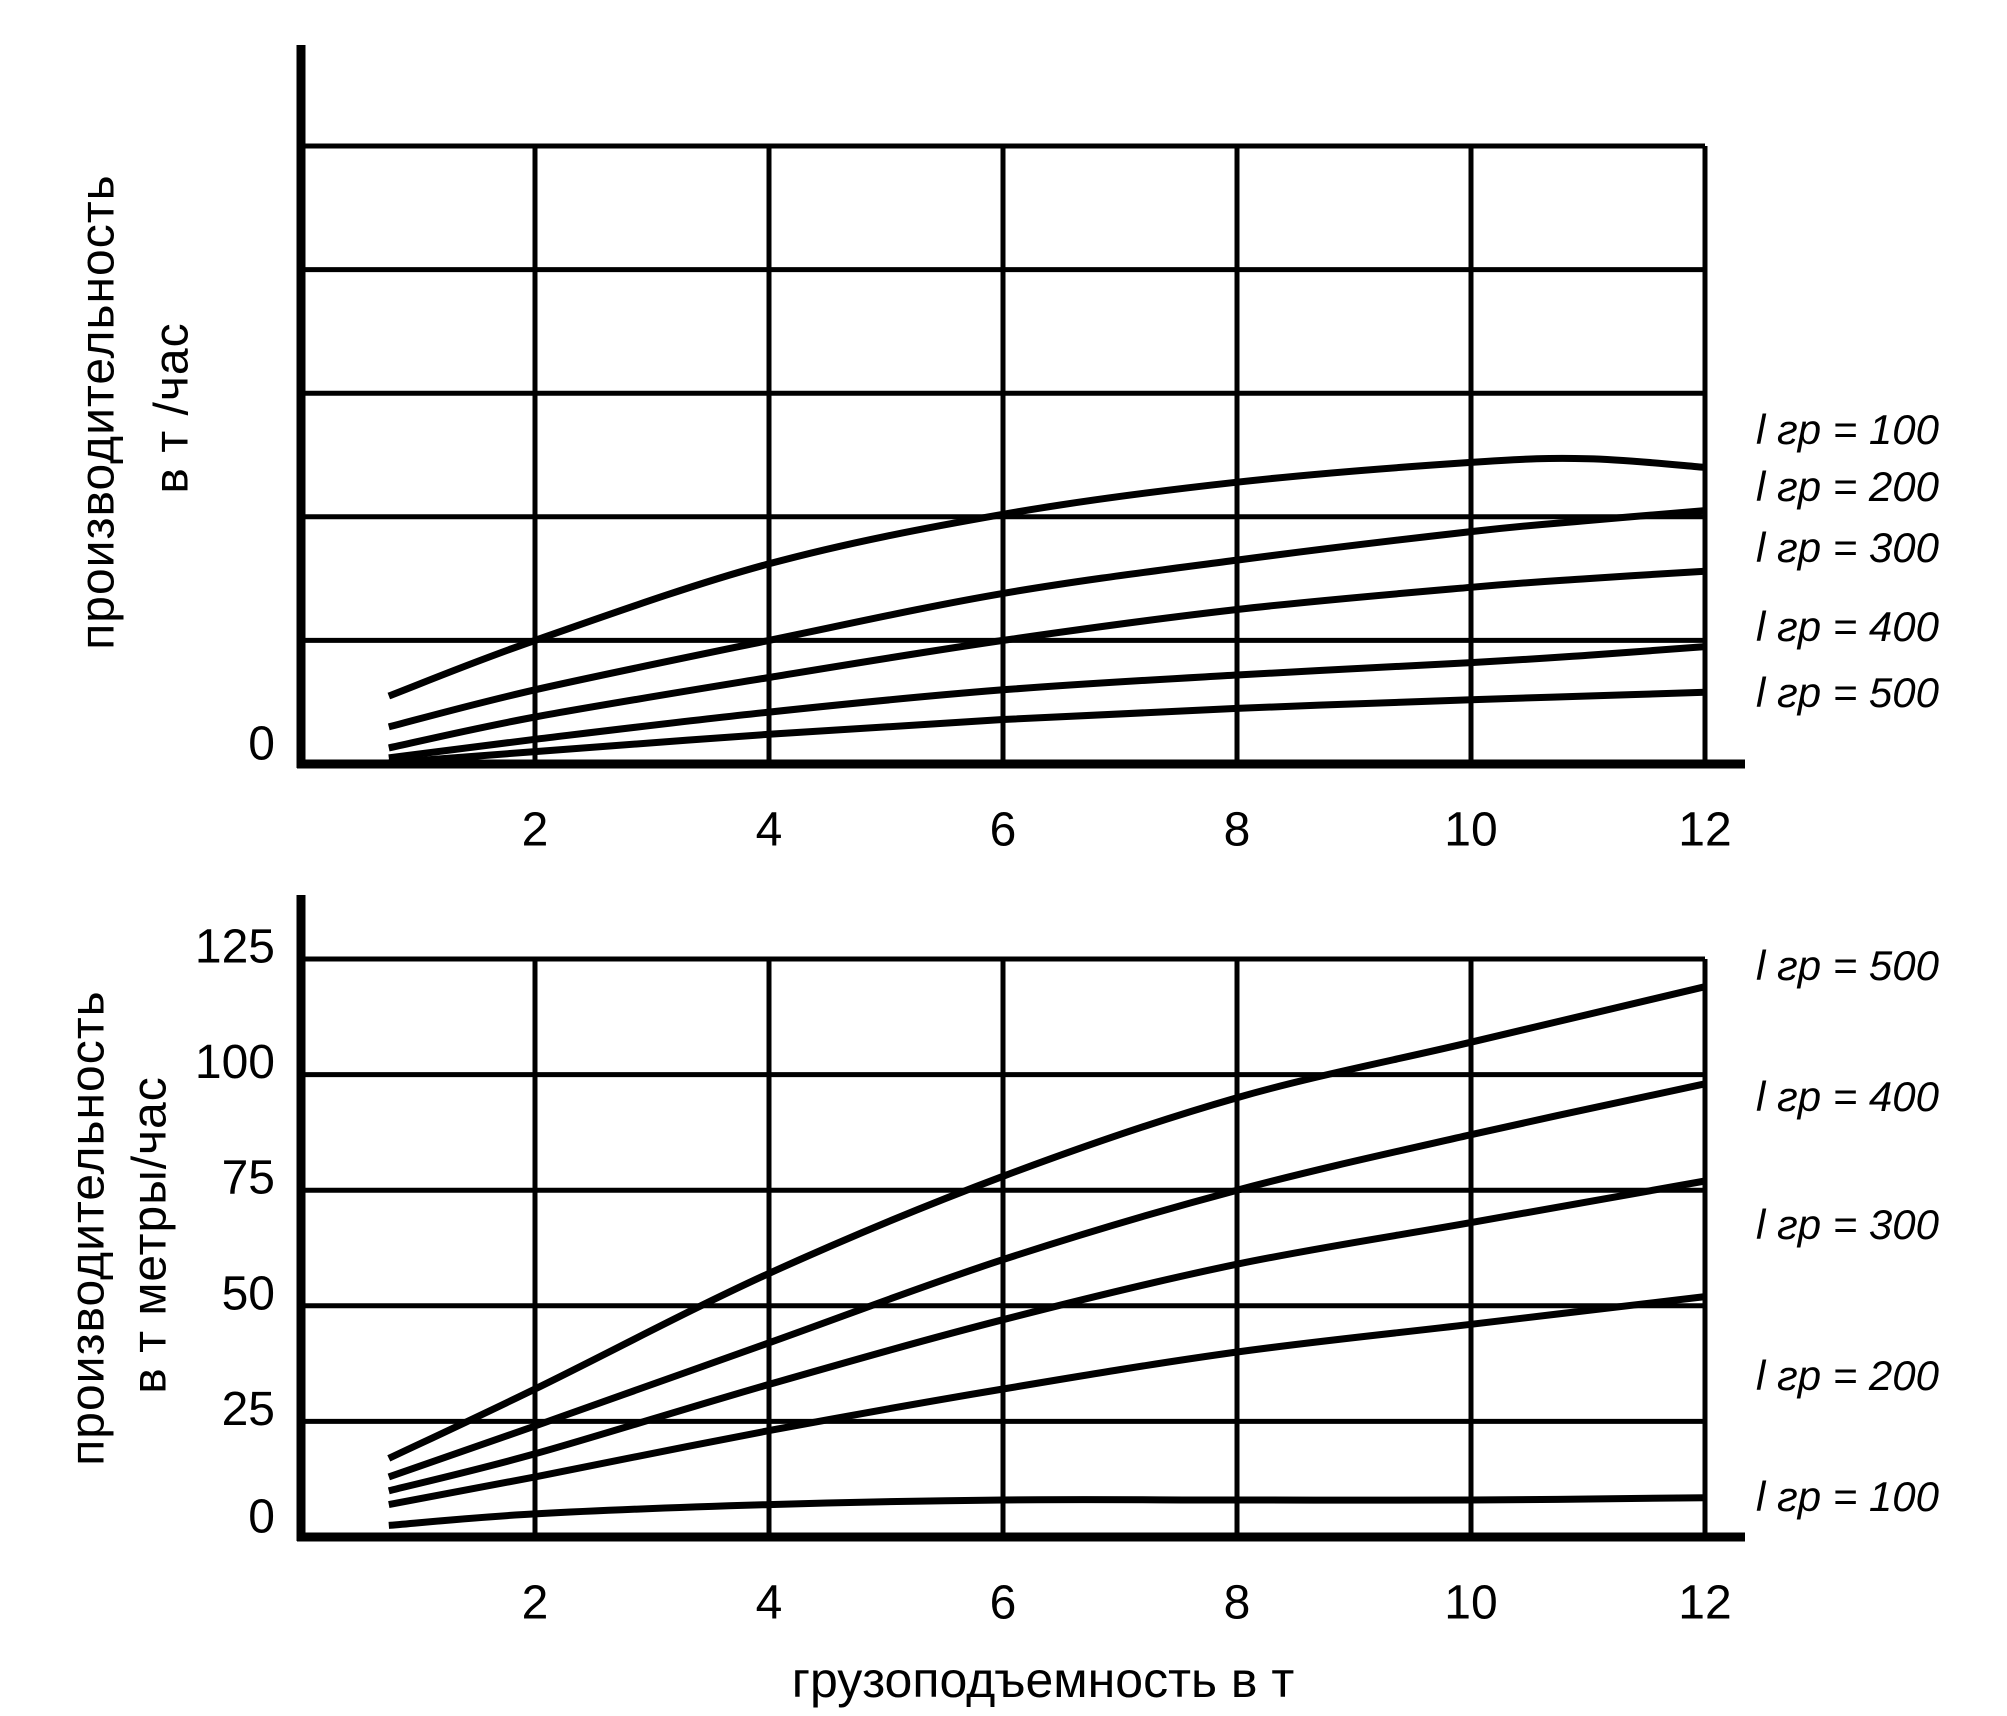 The width and height of the screenshot is (2007, 1716). I want to click on top-chart-y-axis-label-line1: производительность, so click(98, 412).